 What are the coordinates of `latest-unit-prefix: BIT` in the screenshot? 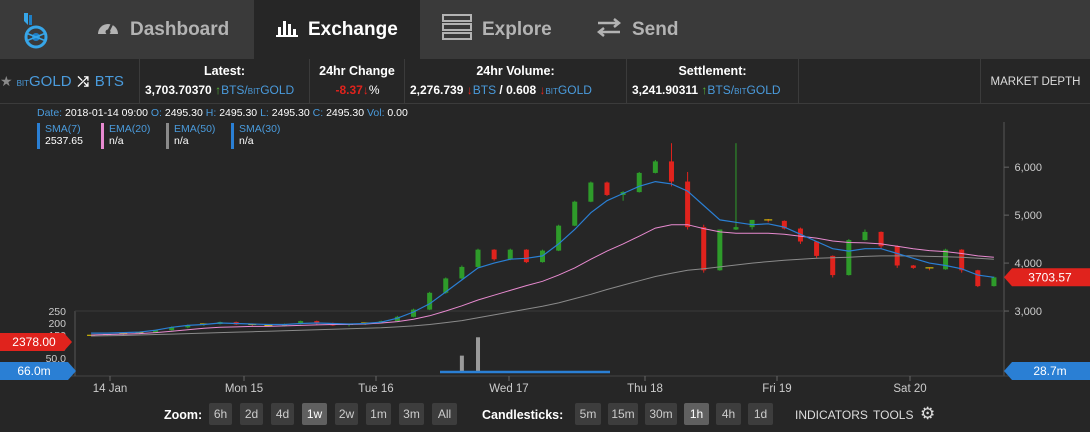 It's located at (254, 91).